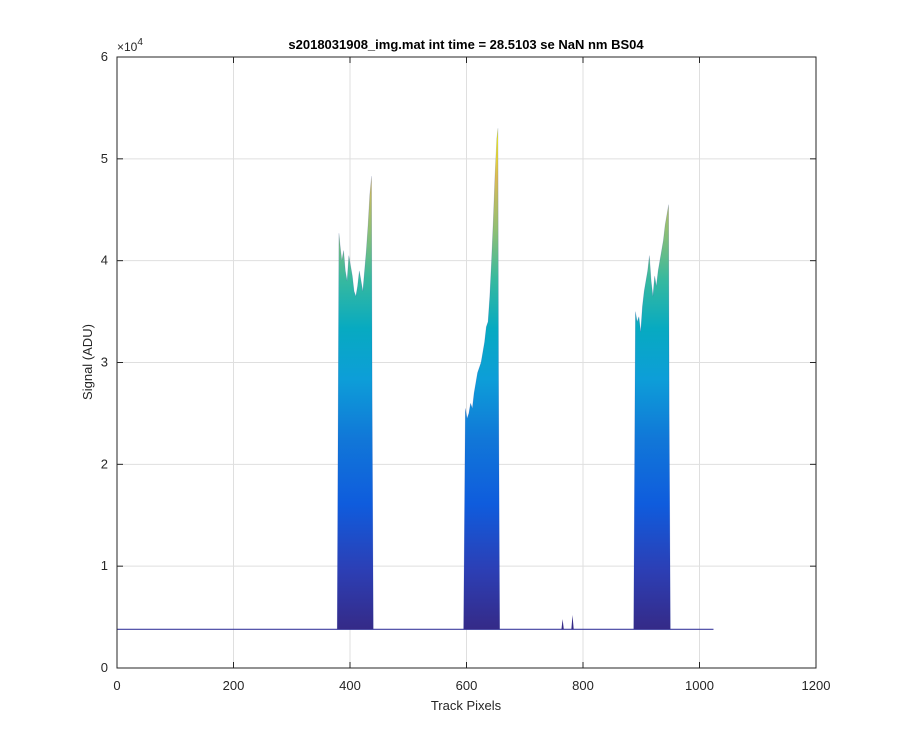 The height and width of the screenshot is (750, 900). What do you see at coordinates (104, 260) in the screenshot?
I see `y-tick-label: 4` at bounding box center [104, 260].